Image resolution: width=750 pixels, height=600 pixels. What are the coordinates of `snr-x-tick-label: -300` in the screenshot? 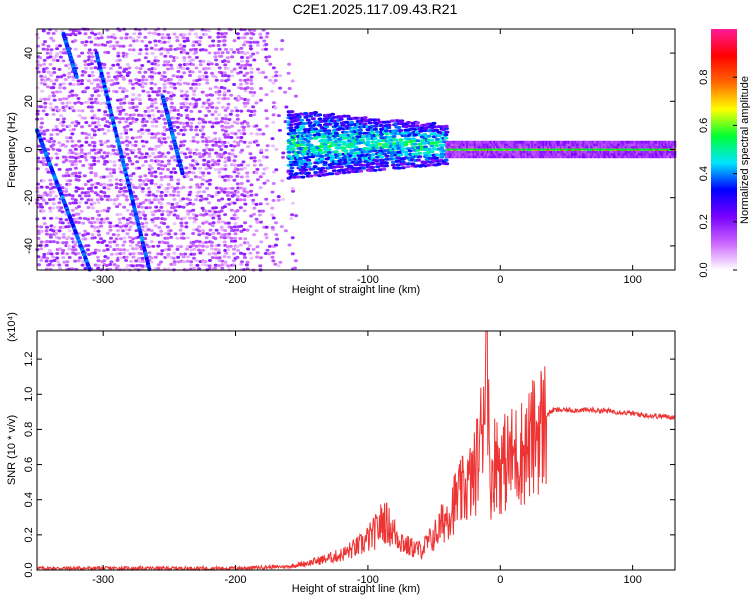 It's located at (103, 580).